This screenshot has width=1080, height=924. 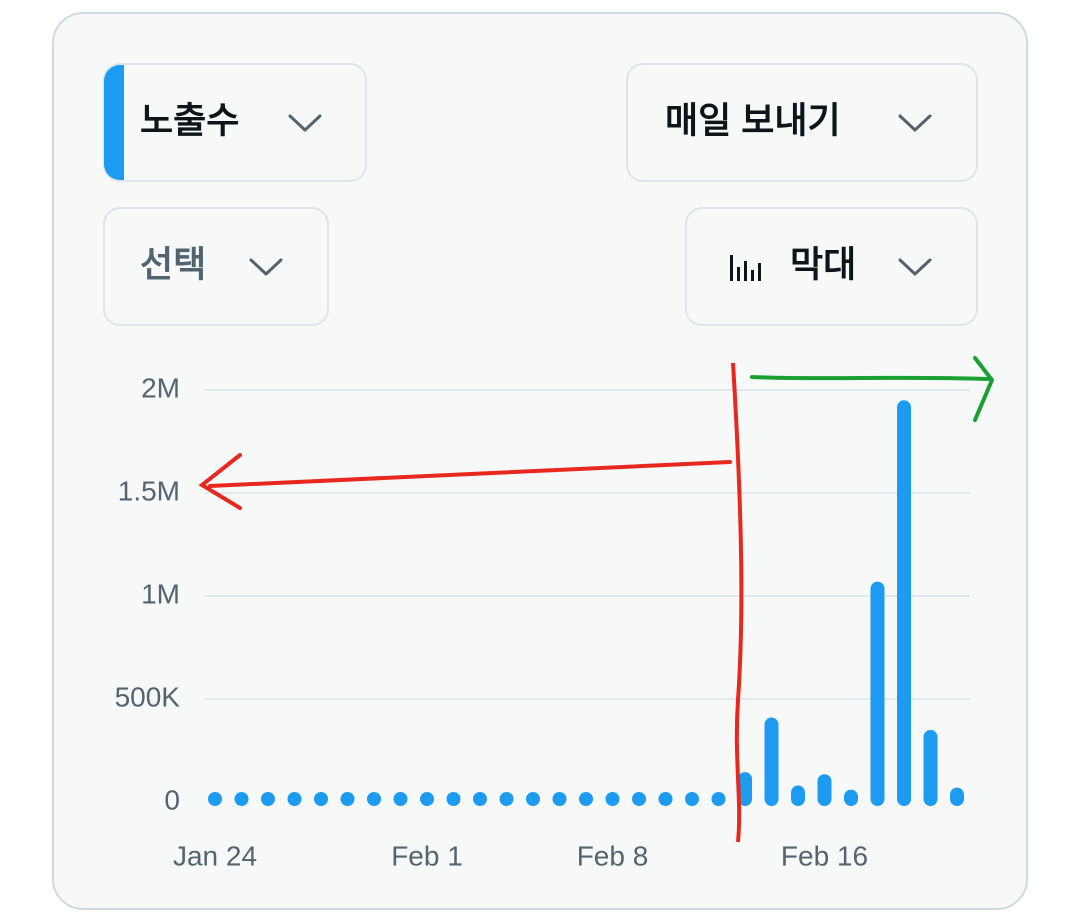 I want to click on bar-icon, so click(x=745, y=268).